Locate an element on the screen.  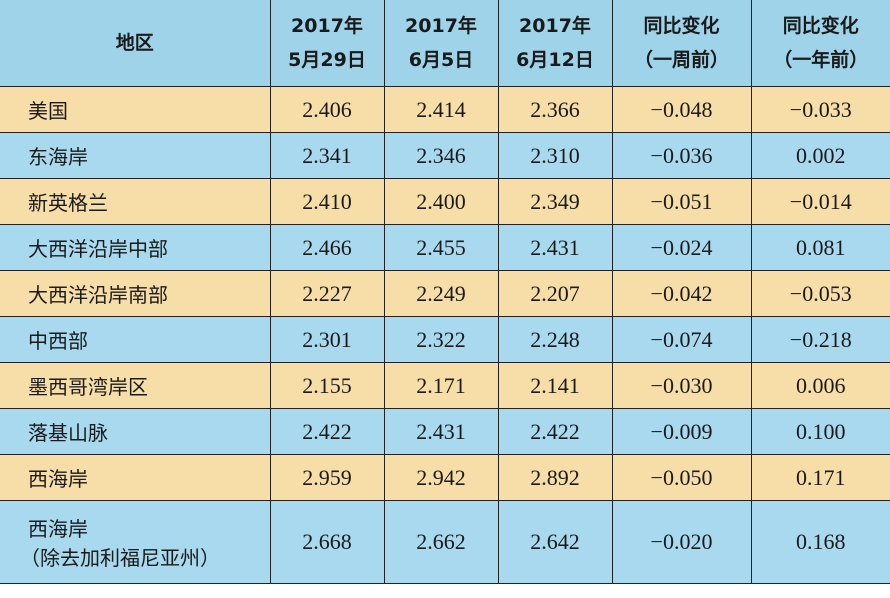
table-row: 美国 2.406 2.414 2.366 −0.048 −0.033 is located at coordinates (445, 109).